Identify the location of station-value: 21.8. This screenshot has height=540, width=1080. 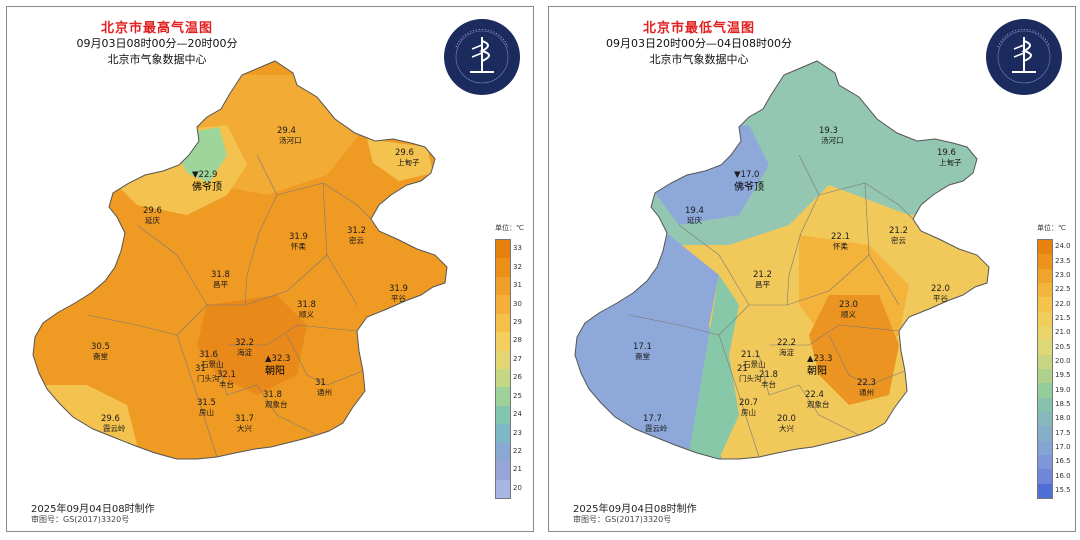
(768, 375).